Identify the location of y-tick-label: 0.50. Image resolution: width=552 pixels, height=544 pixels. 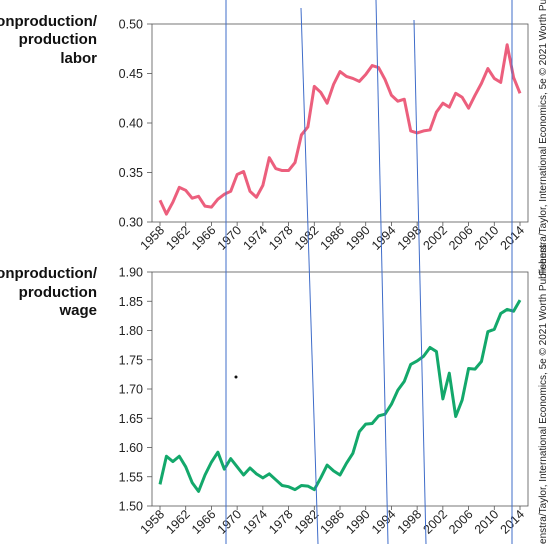
(131, 25).